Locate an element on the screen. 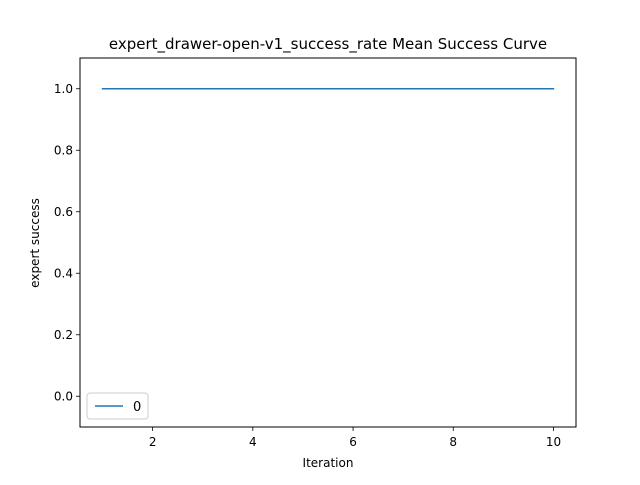 The height and width of the screenshot is (485, 640). x-tick-label: 10 is located at coordinates (553, 442).